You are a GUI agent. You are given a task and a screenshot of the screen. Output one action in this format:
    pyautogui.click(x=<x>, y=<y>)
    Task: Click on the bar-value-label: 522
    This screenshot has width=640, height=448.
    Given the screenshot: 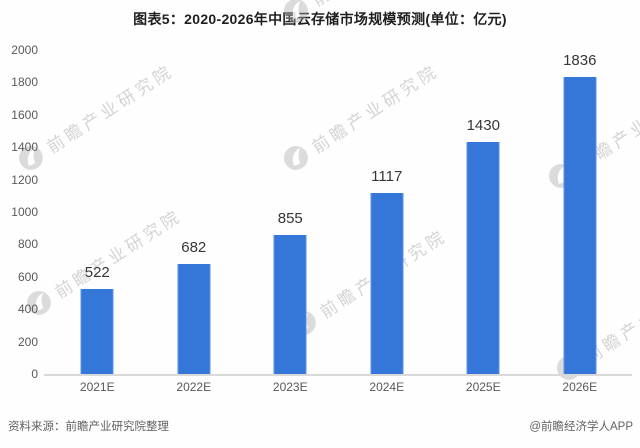 What is the action you would take?
    pyautogui.click(x=97, y=272)
    